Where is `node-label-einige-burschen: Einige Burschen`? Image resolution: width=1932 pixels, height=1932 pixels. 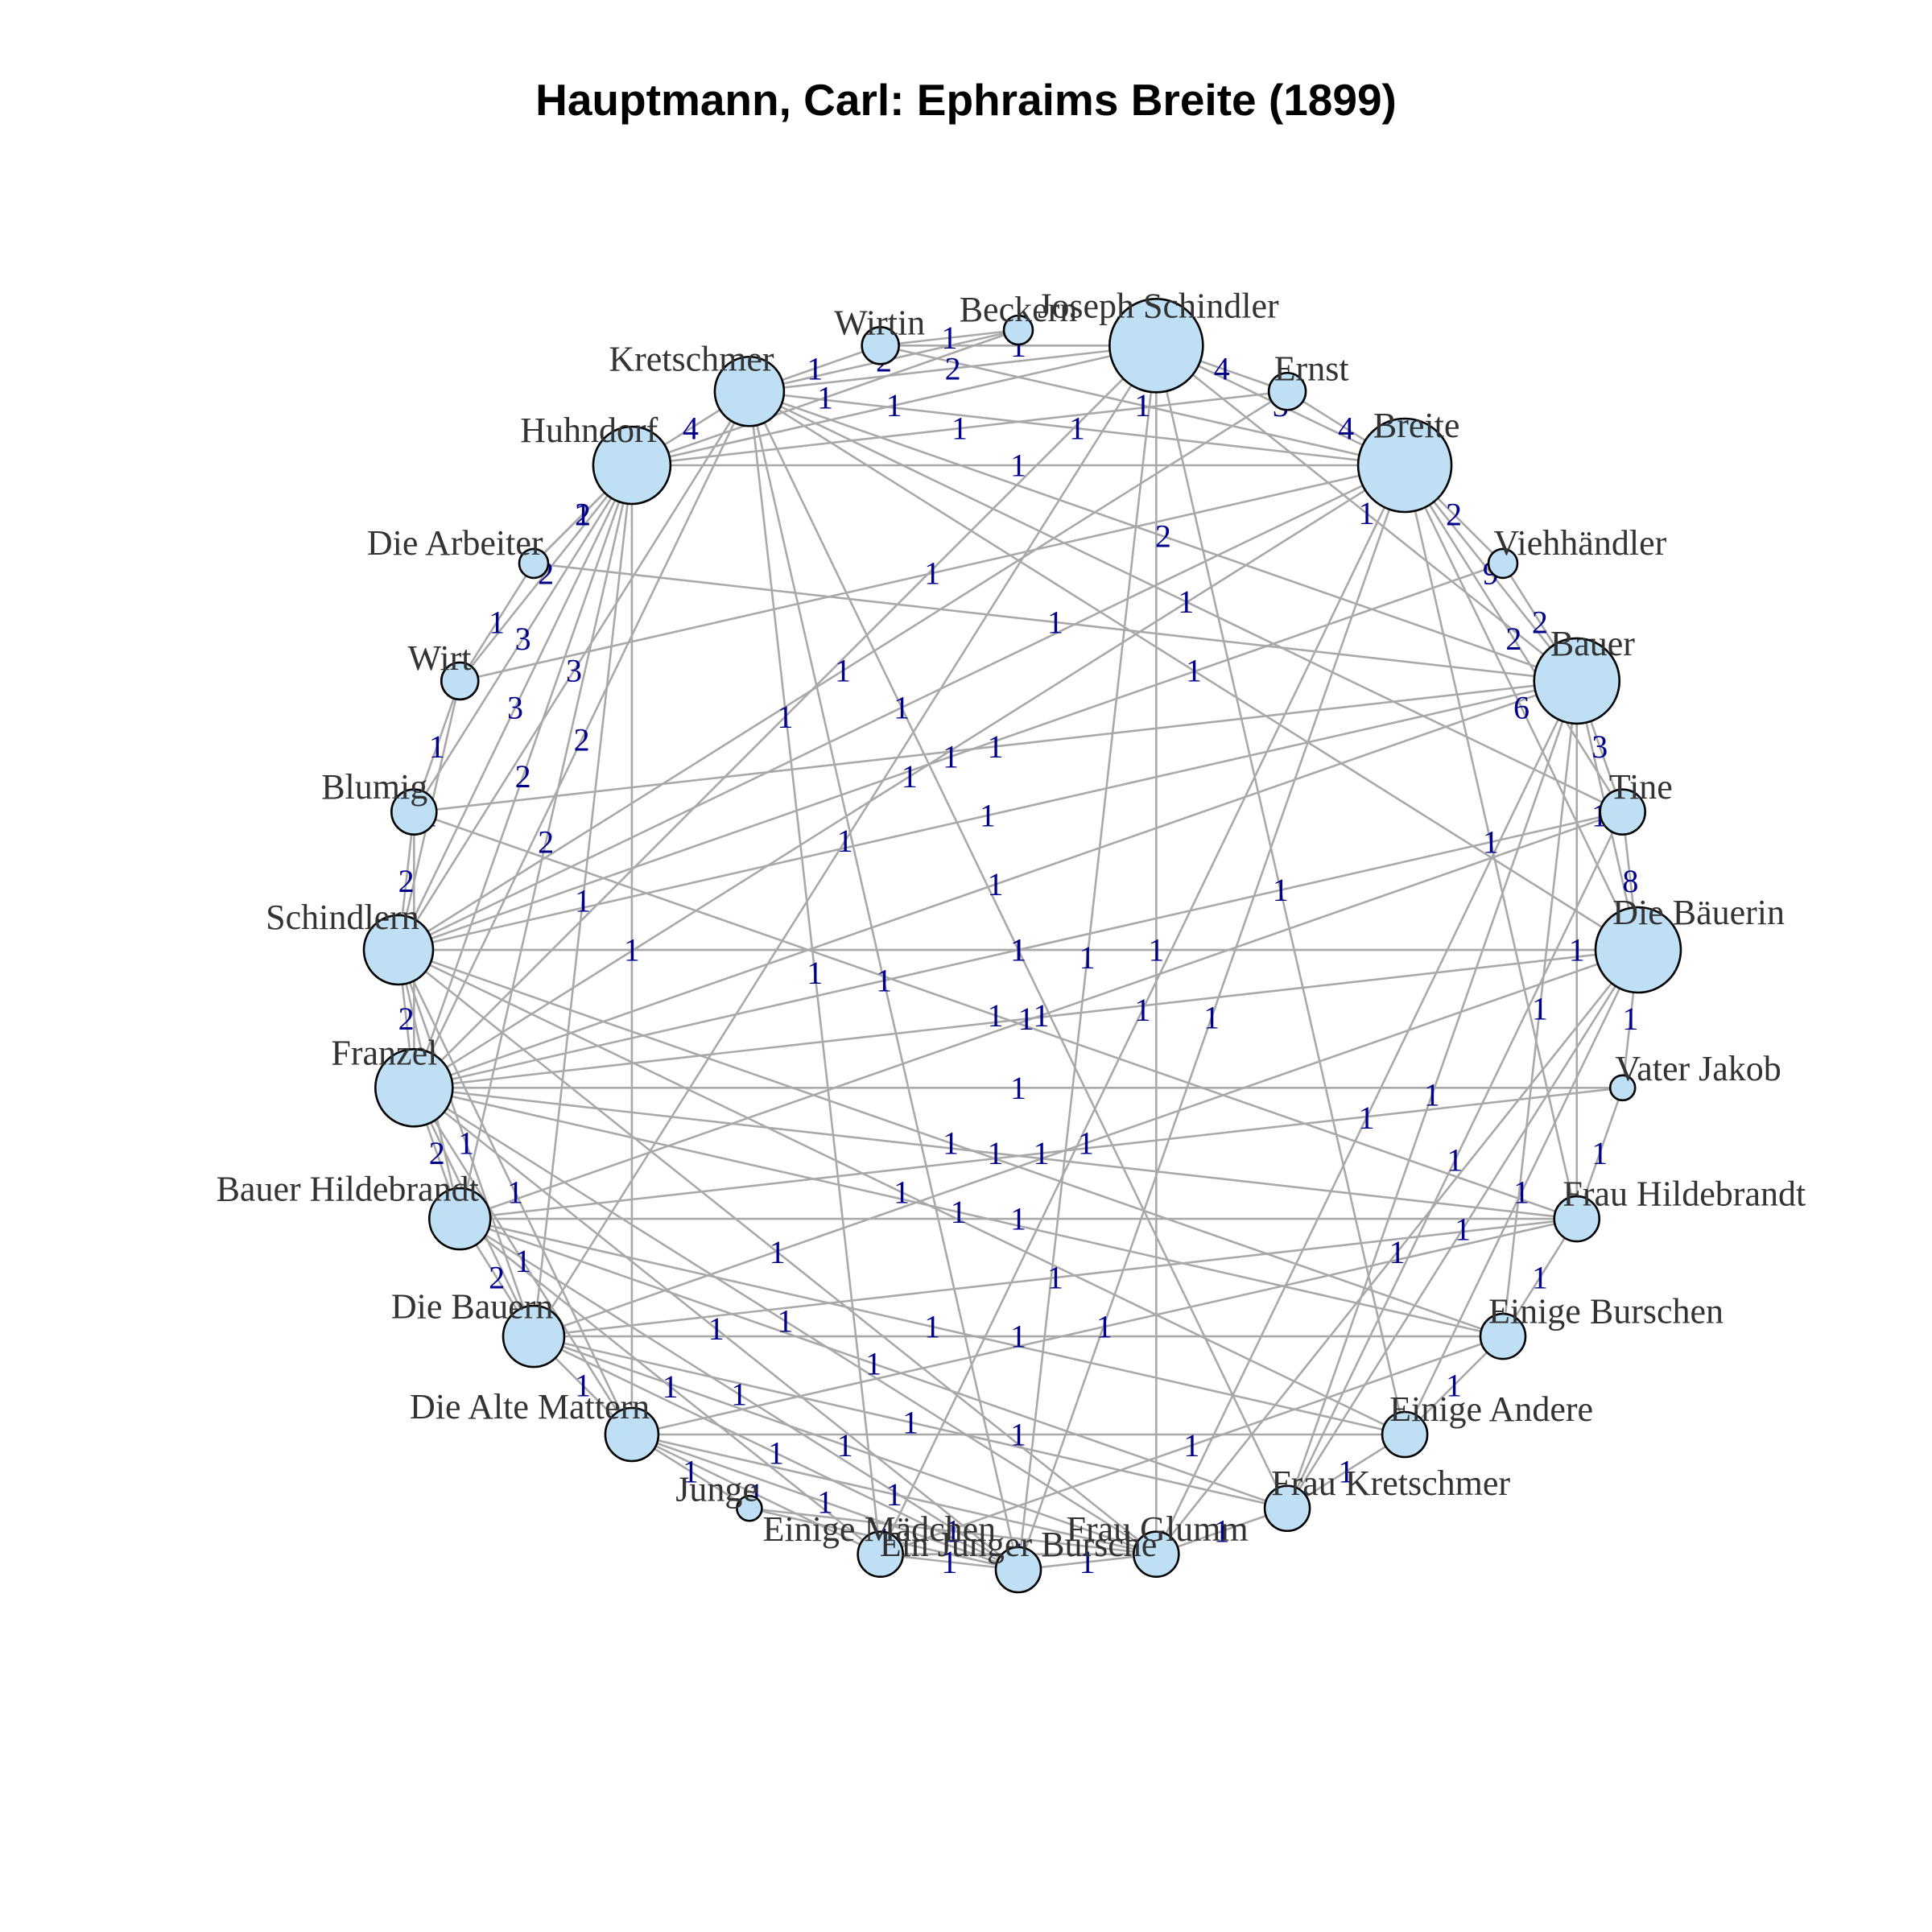 node-label-einige-burschen: Einige Burschen is located at coordinates (1606, 1311).